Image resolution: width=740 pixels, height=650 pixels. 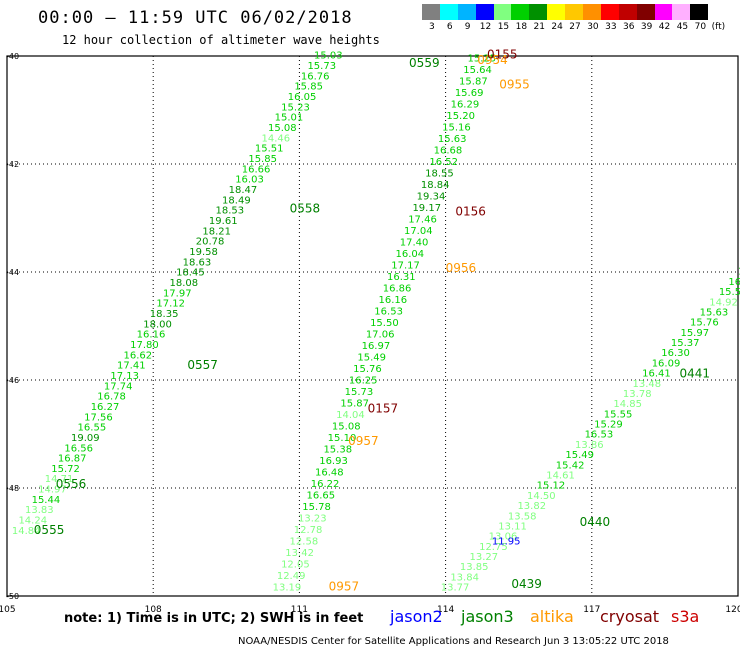 What do you see at coordinates (443, 162) in the screenshot?
I see `swh-value-label: 16.52` at bounding box center [443, 162].